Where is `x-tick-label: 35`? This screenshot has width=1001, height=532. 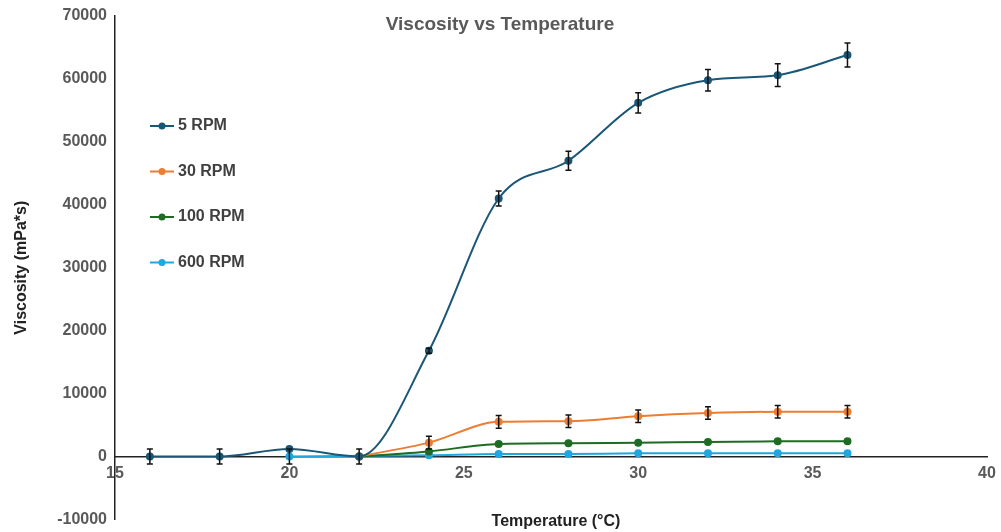 x-tick-label: 35 is located at coordinates (812, 473).